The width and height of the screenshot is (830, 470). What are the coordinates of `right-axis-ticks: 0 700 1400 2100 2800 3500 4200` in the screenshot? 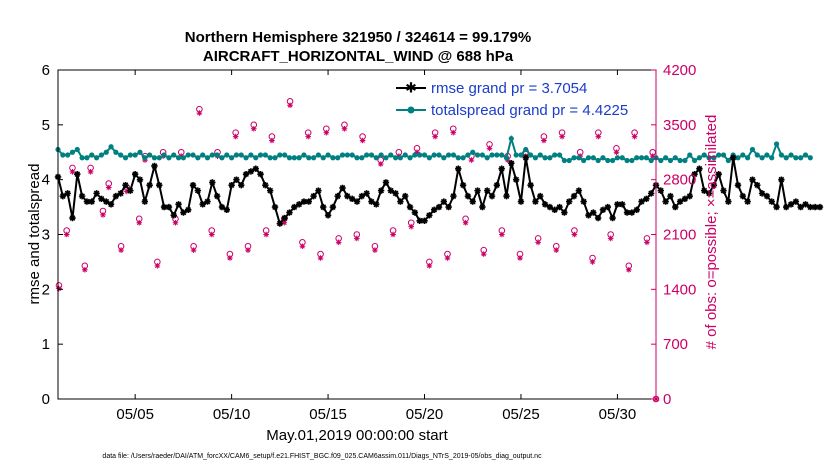 It's located at (673, 235).